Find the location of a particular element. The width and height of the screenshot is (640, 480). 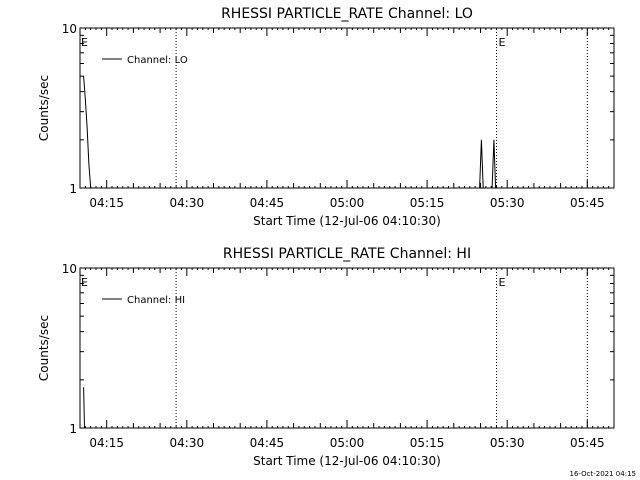

legend-entry: Channel: HI is located at coordinates (156, 300).